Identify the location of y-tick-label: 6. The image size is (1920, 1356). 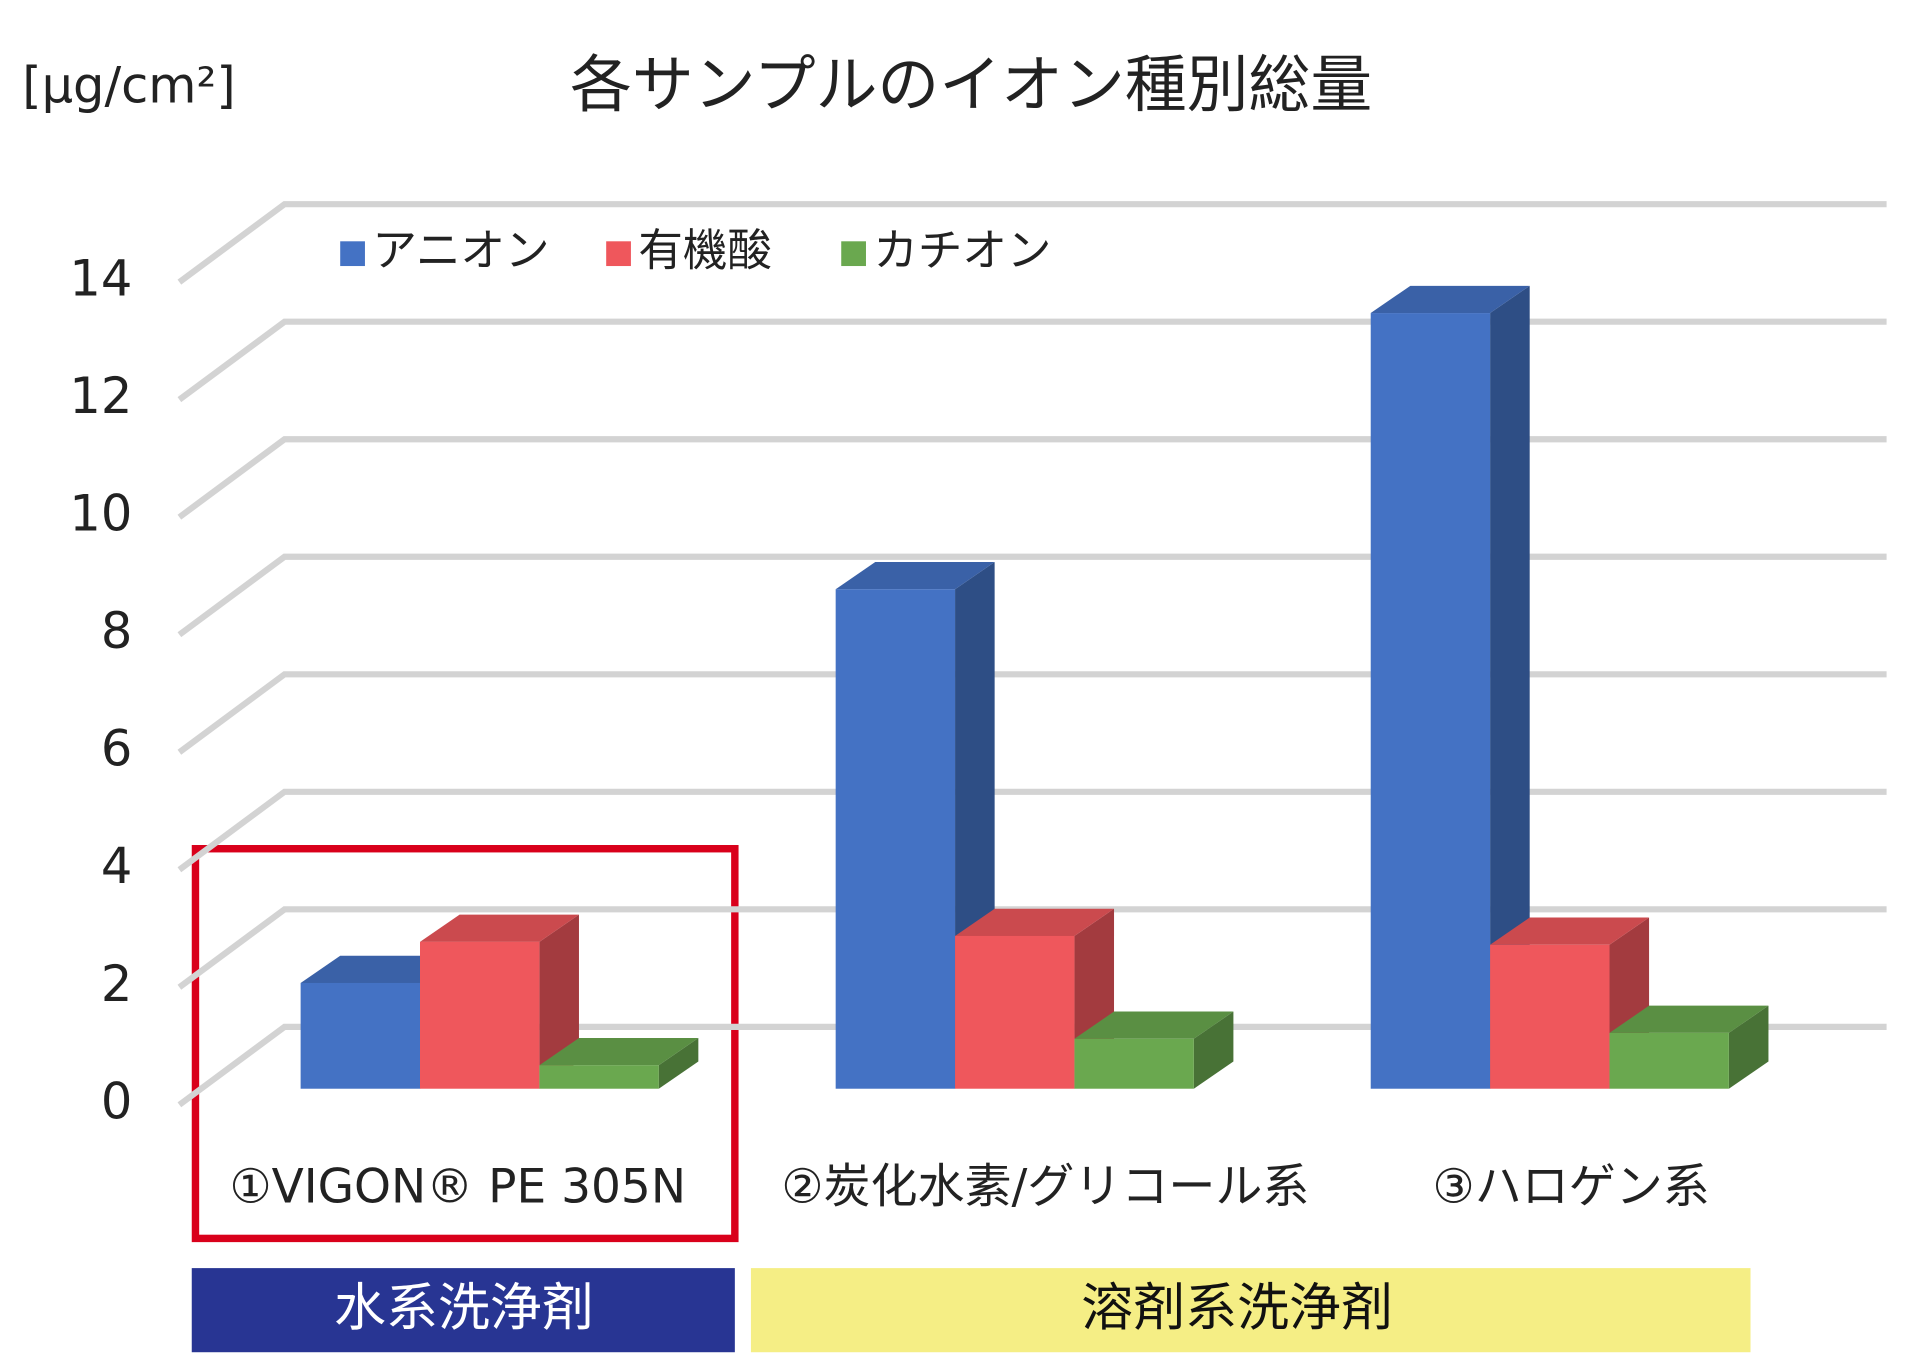
(116, 749).